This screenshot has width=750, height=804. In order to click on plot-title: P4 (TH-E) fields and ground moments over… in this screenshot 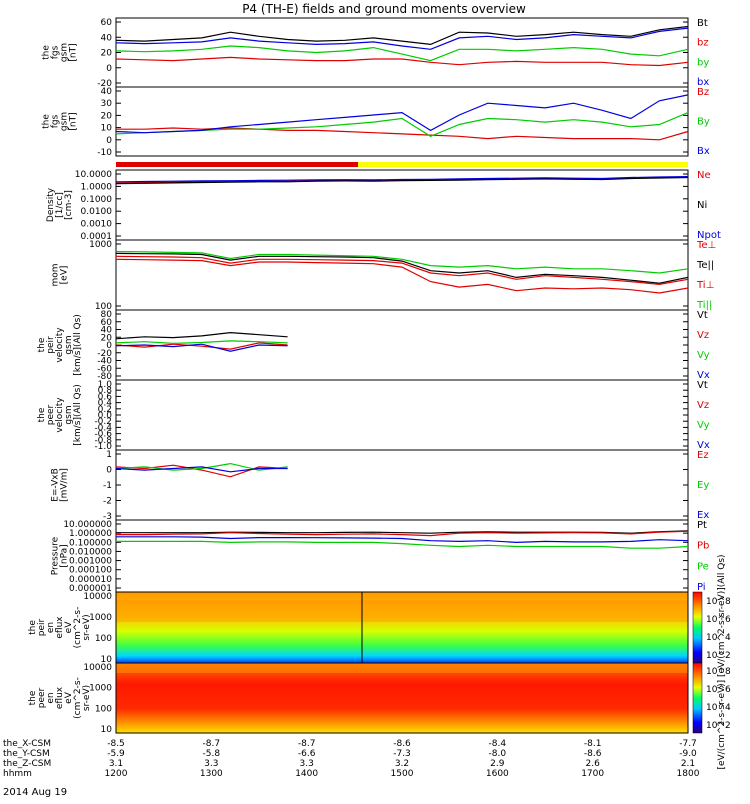, I will do `click(384, 9)`.